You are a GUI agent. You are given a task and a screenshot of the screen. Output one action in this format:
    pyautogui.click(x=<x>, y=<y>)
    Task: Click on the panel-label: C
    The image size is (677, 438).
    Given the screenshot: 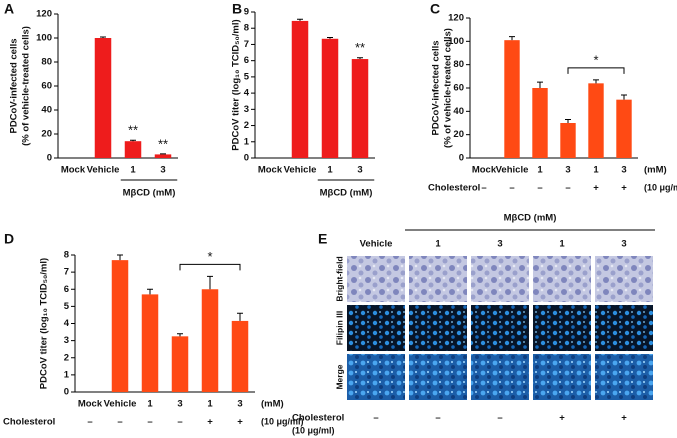 What is the action you would take?
    pyautogui.click(x=435, y=9)
    